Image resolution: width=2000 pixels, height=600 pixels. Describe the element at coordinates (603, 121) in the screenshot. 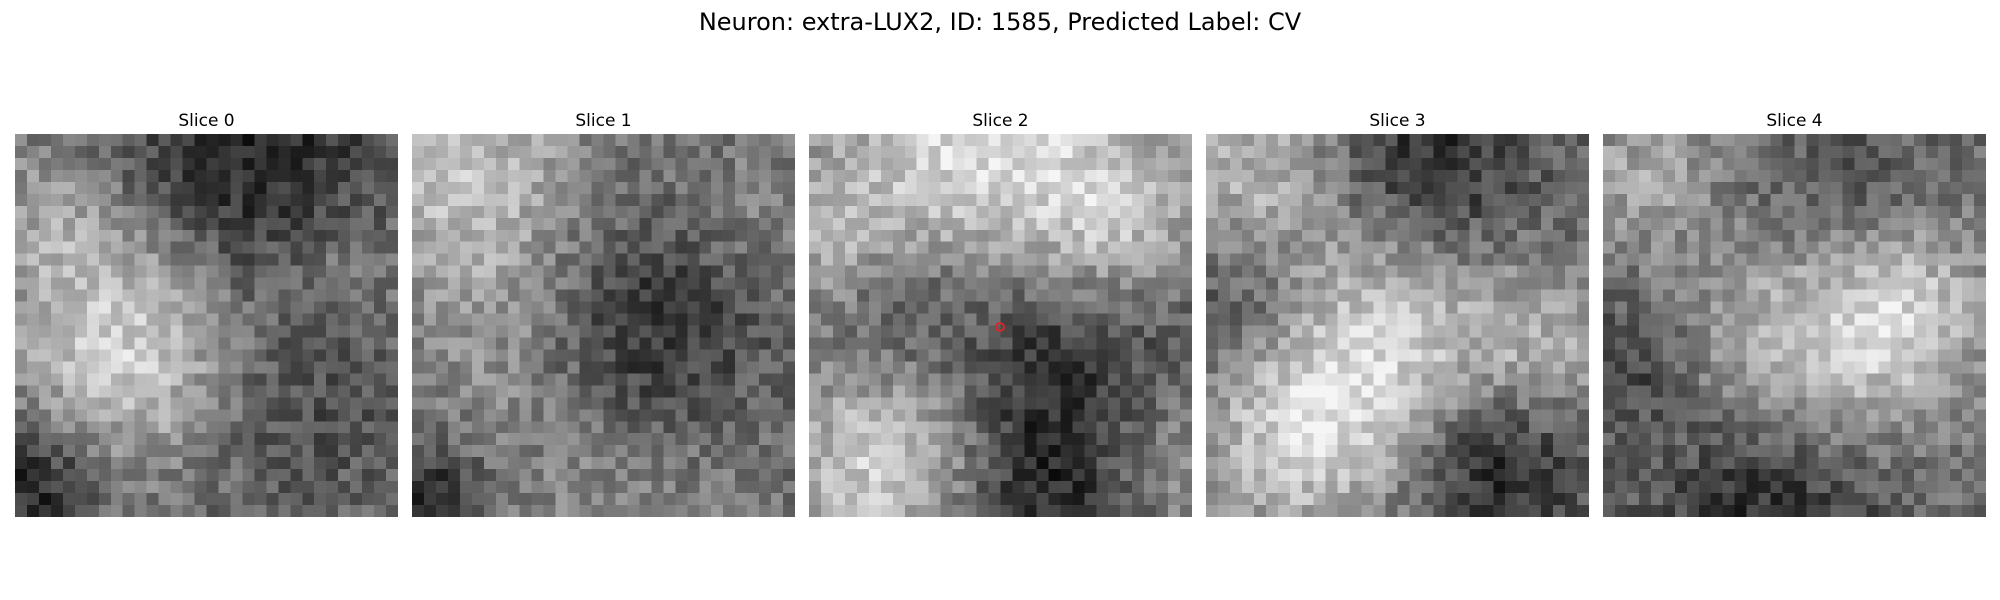

I see `slice-title-1: Slice 1` at that location.